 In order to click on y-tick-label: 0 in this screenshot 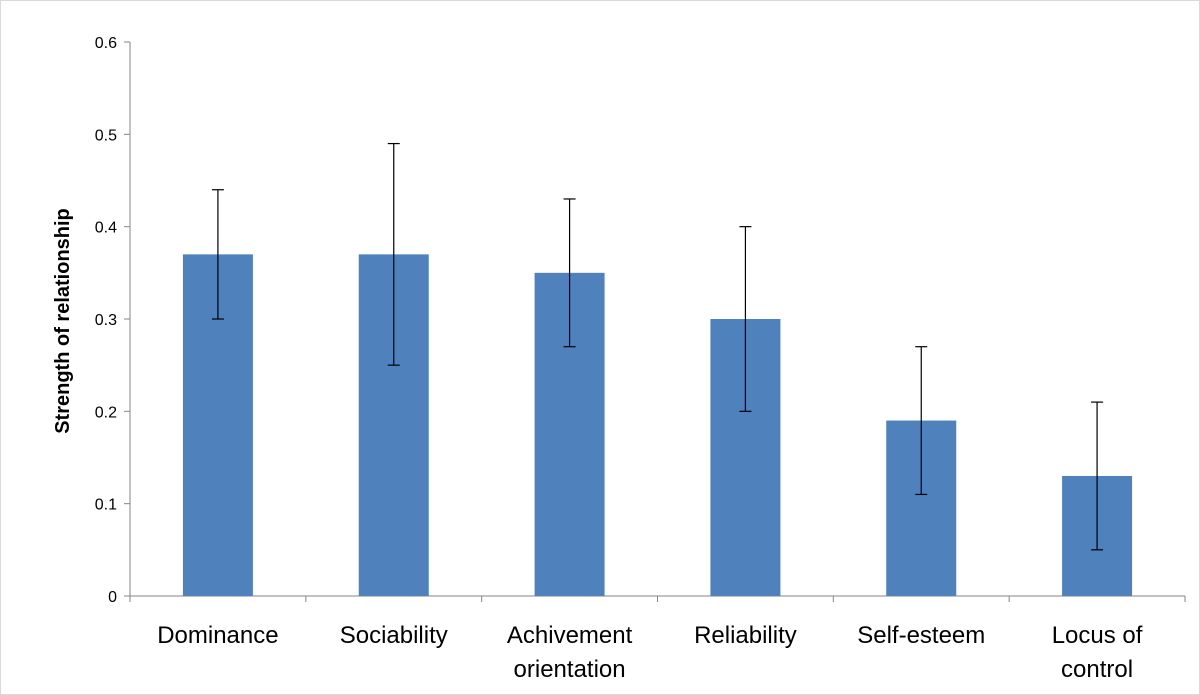, I will do `click(112, 597)`.